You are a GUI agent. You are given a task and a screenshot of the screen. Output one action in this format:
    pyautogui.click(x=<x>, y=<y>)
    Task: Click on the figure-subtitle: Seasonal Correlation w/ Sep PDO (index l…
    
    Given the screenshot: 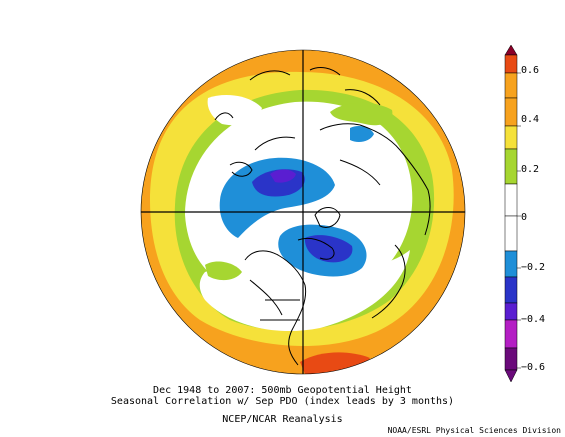 What is the action you would take?
    pyautogui.click(x=282, y=401)
    